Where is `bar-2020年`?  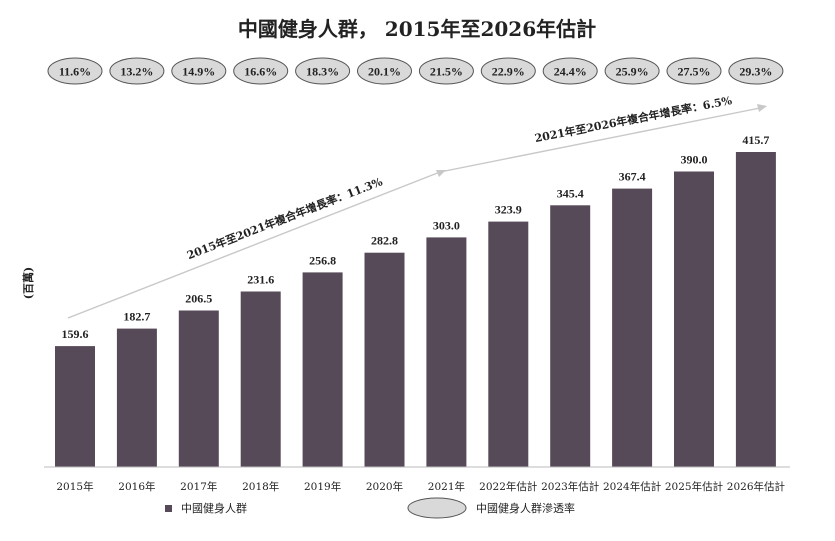 bar-2020年 is located at coordinates (384, 359).